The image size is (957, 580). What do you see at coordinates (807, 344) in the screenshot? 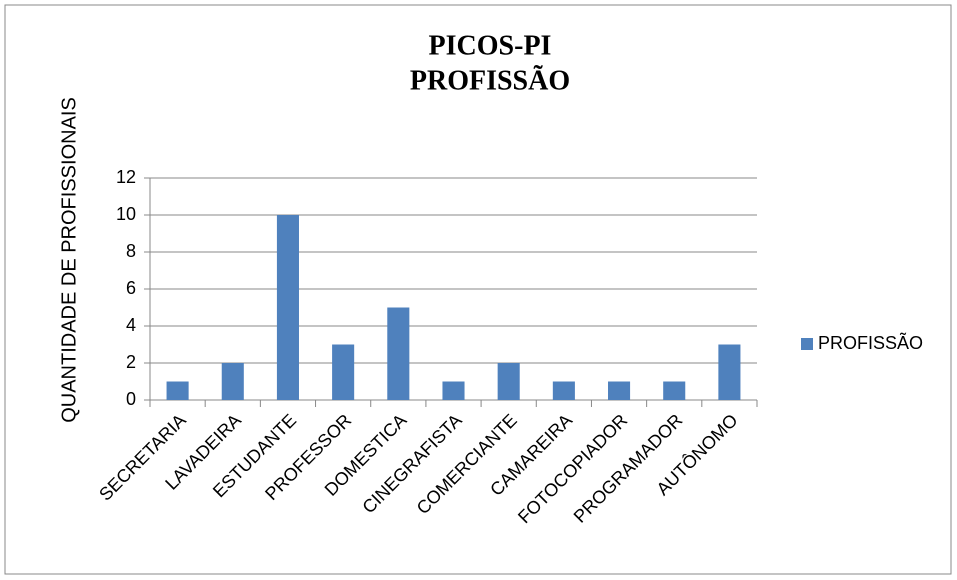
I see `legend-swatch` at bounding box center [807, 344].